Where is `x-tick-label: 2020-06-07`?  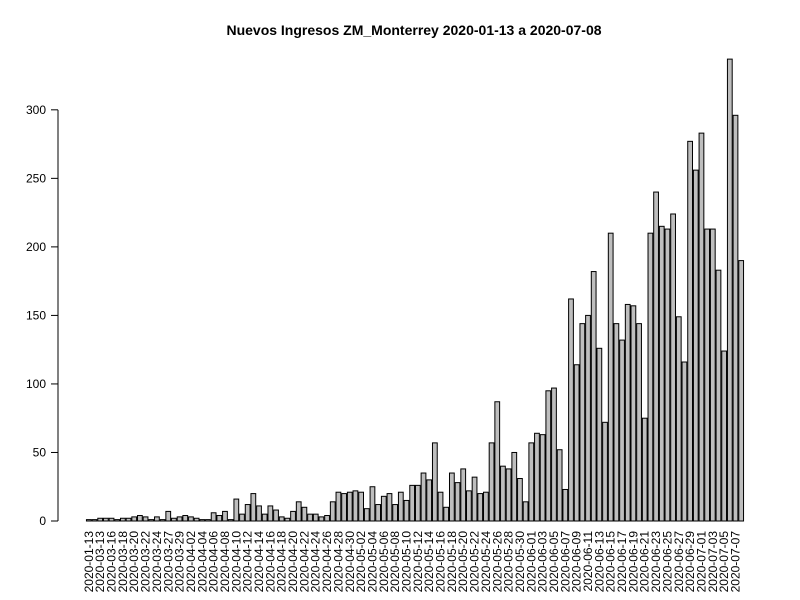
x-tick-label: 2020-06-07 is located at coordinates (565, 562).